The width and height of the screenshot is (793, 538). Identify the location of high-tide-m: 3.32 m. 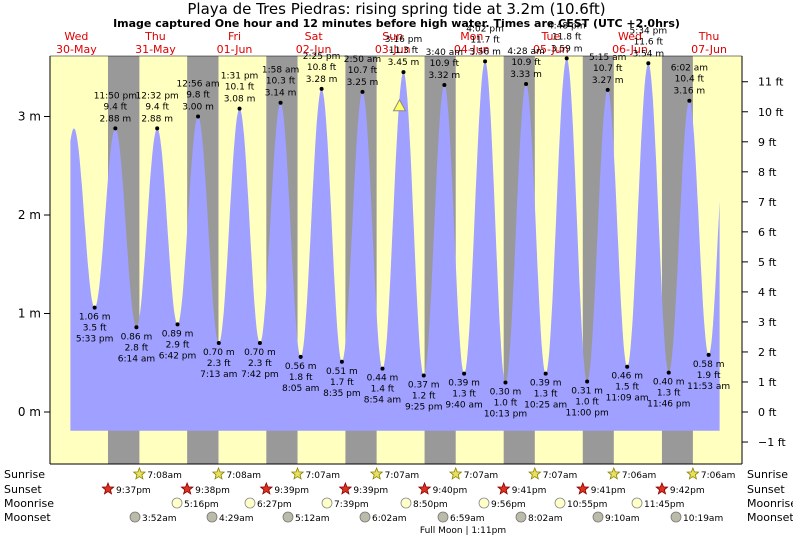
(445, 76).